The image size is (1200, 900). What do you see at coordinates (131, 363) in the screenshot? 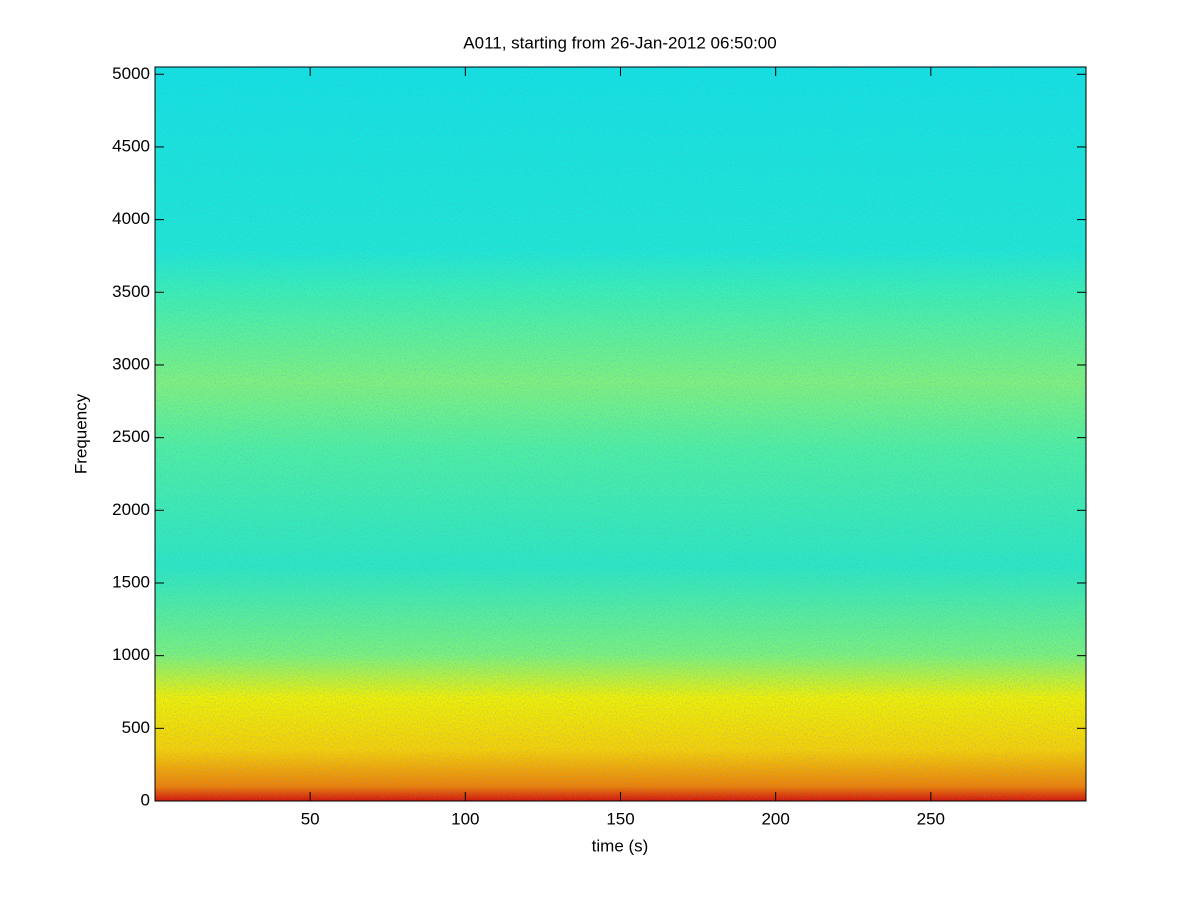
I see `y-tick-label: 3000` at bounding box center [131, 363].